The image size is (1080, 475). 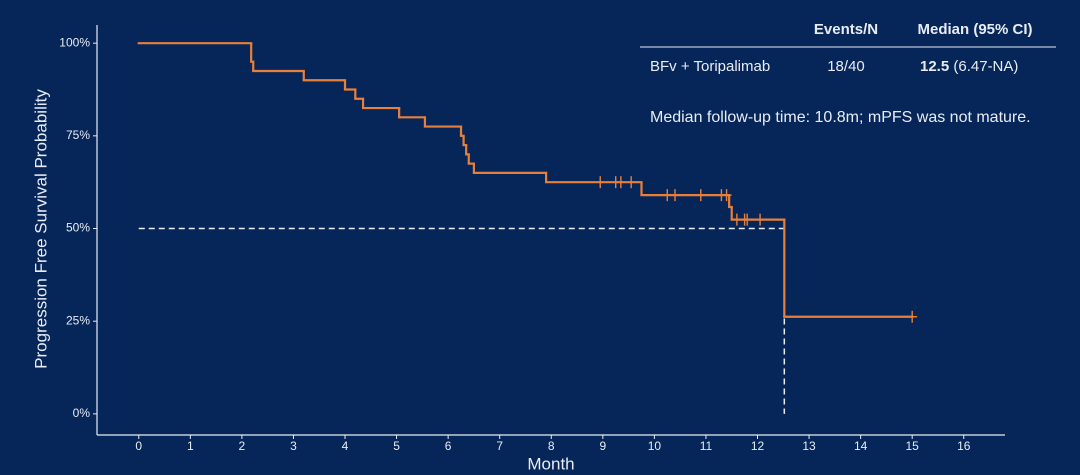 I want to click on x-tick-label: 11, so click(x=706, y=446).